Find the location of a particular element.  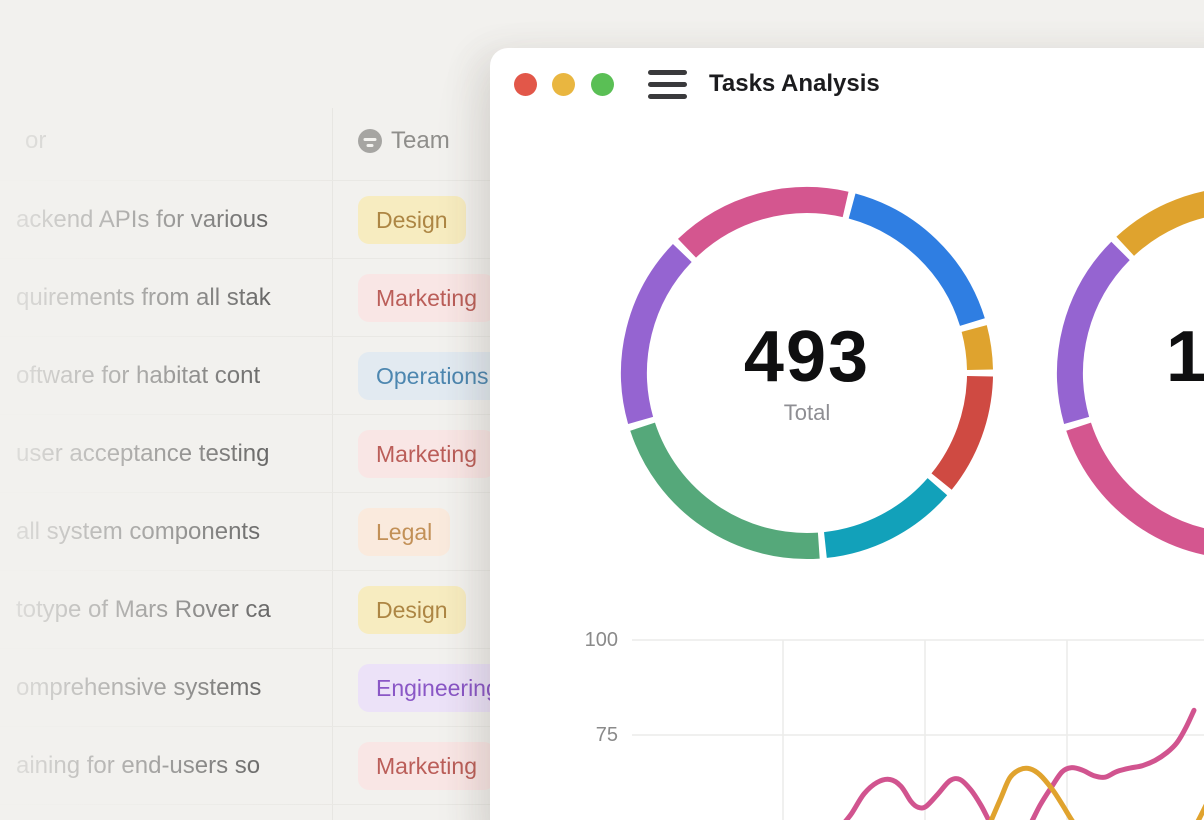

task-text: oftware for habitat cont is located at coordinates (138, 375).